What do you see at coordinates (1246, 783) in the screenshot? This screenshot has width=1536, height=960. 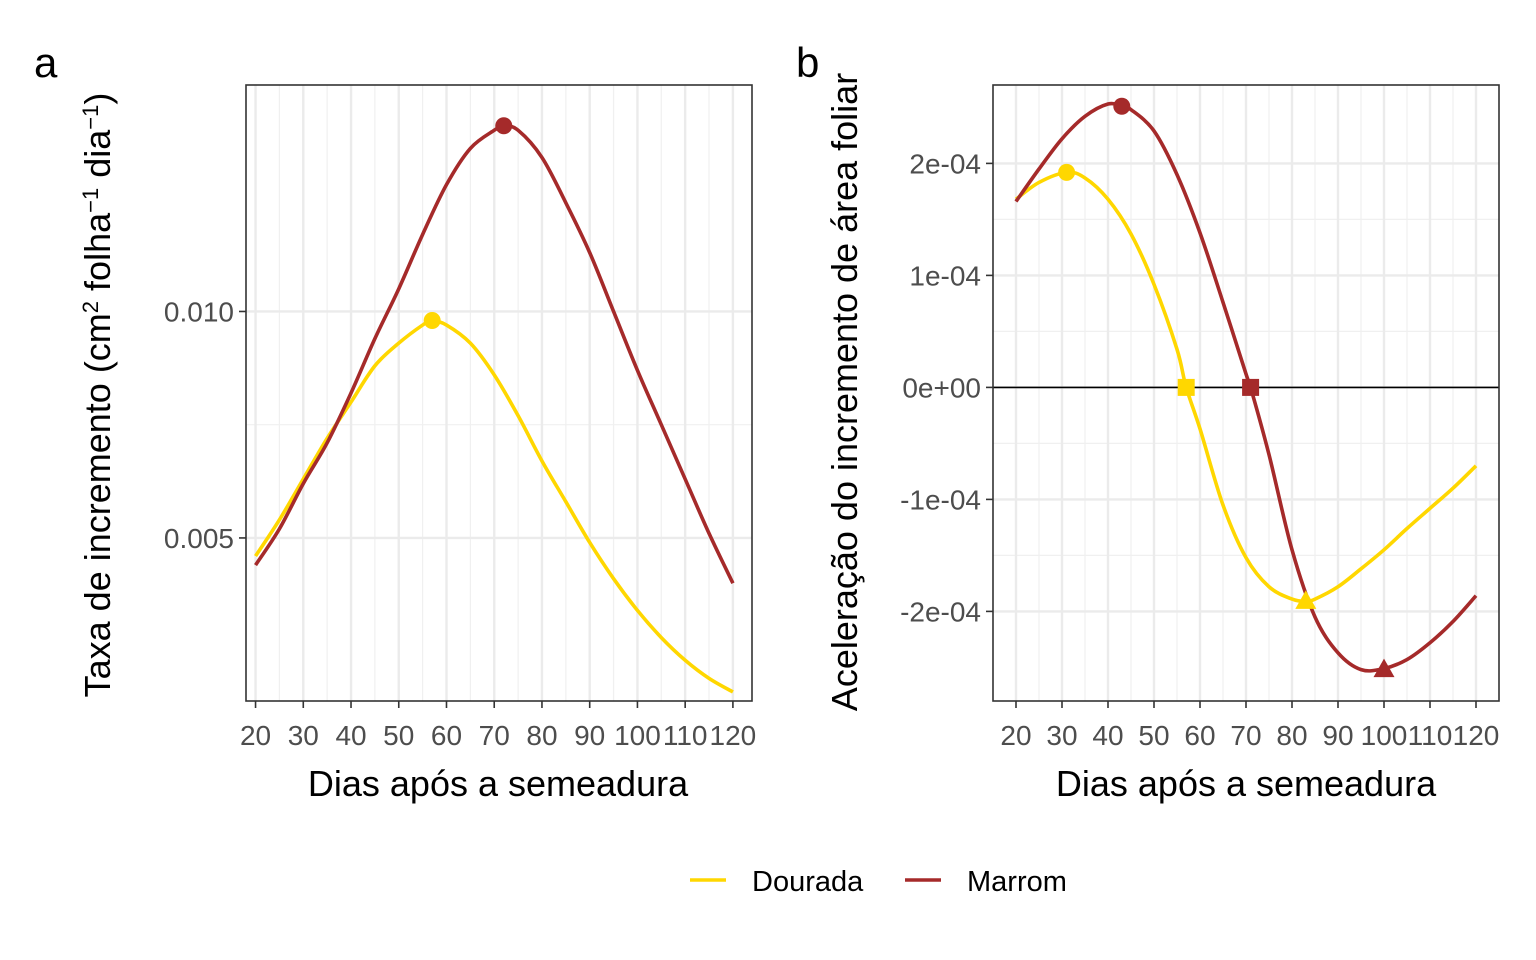 I see `panel-b-x-axis-title: Dias após a semeadura` at bounding box center [1246, 783].